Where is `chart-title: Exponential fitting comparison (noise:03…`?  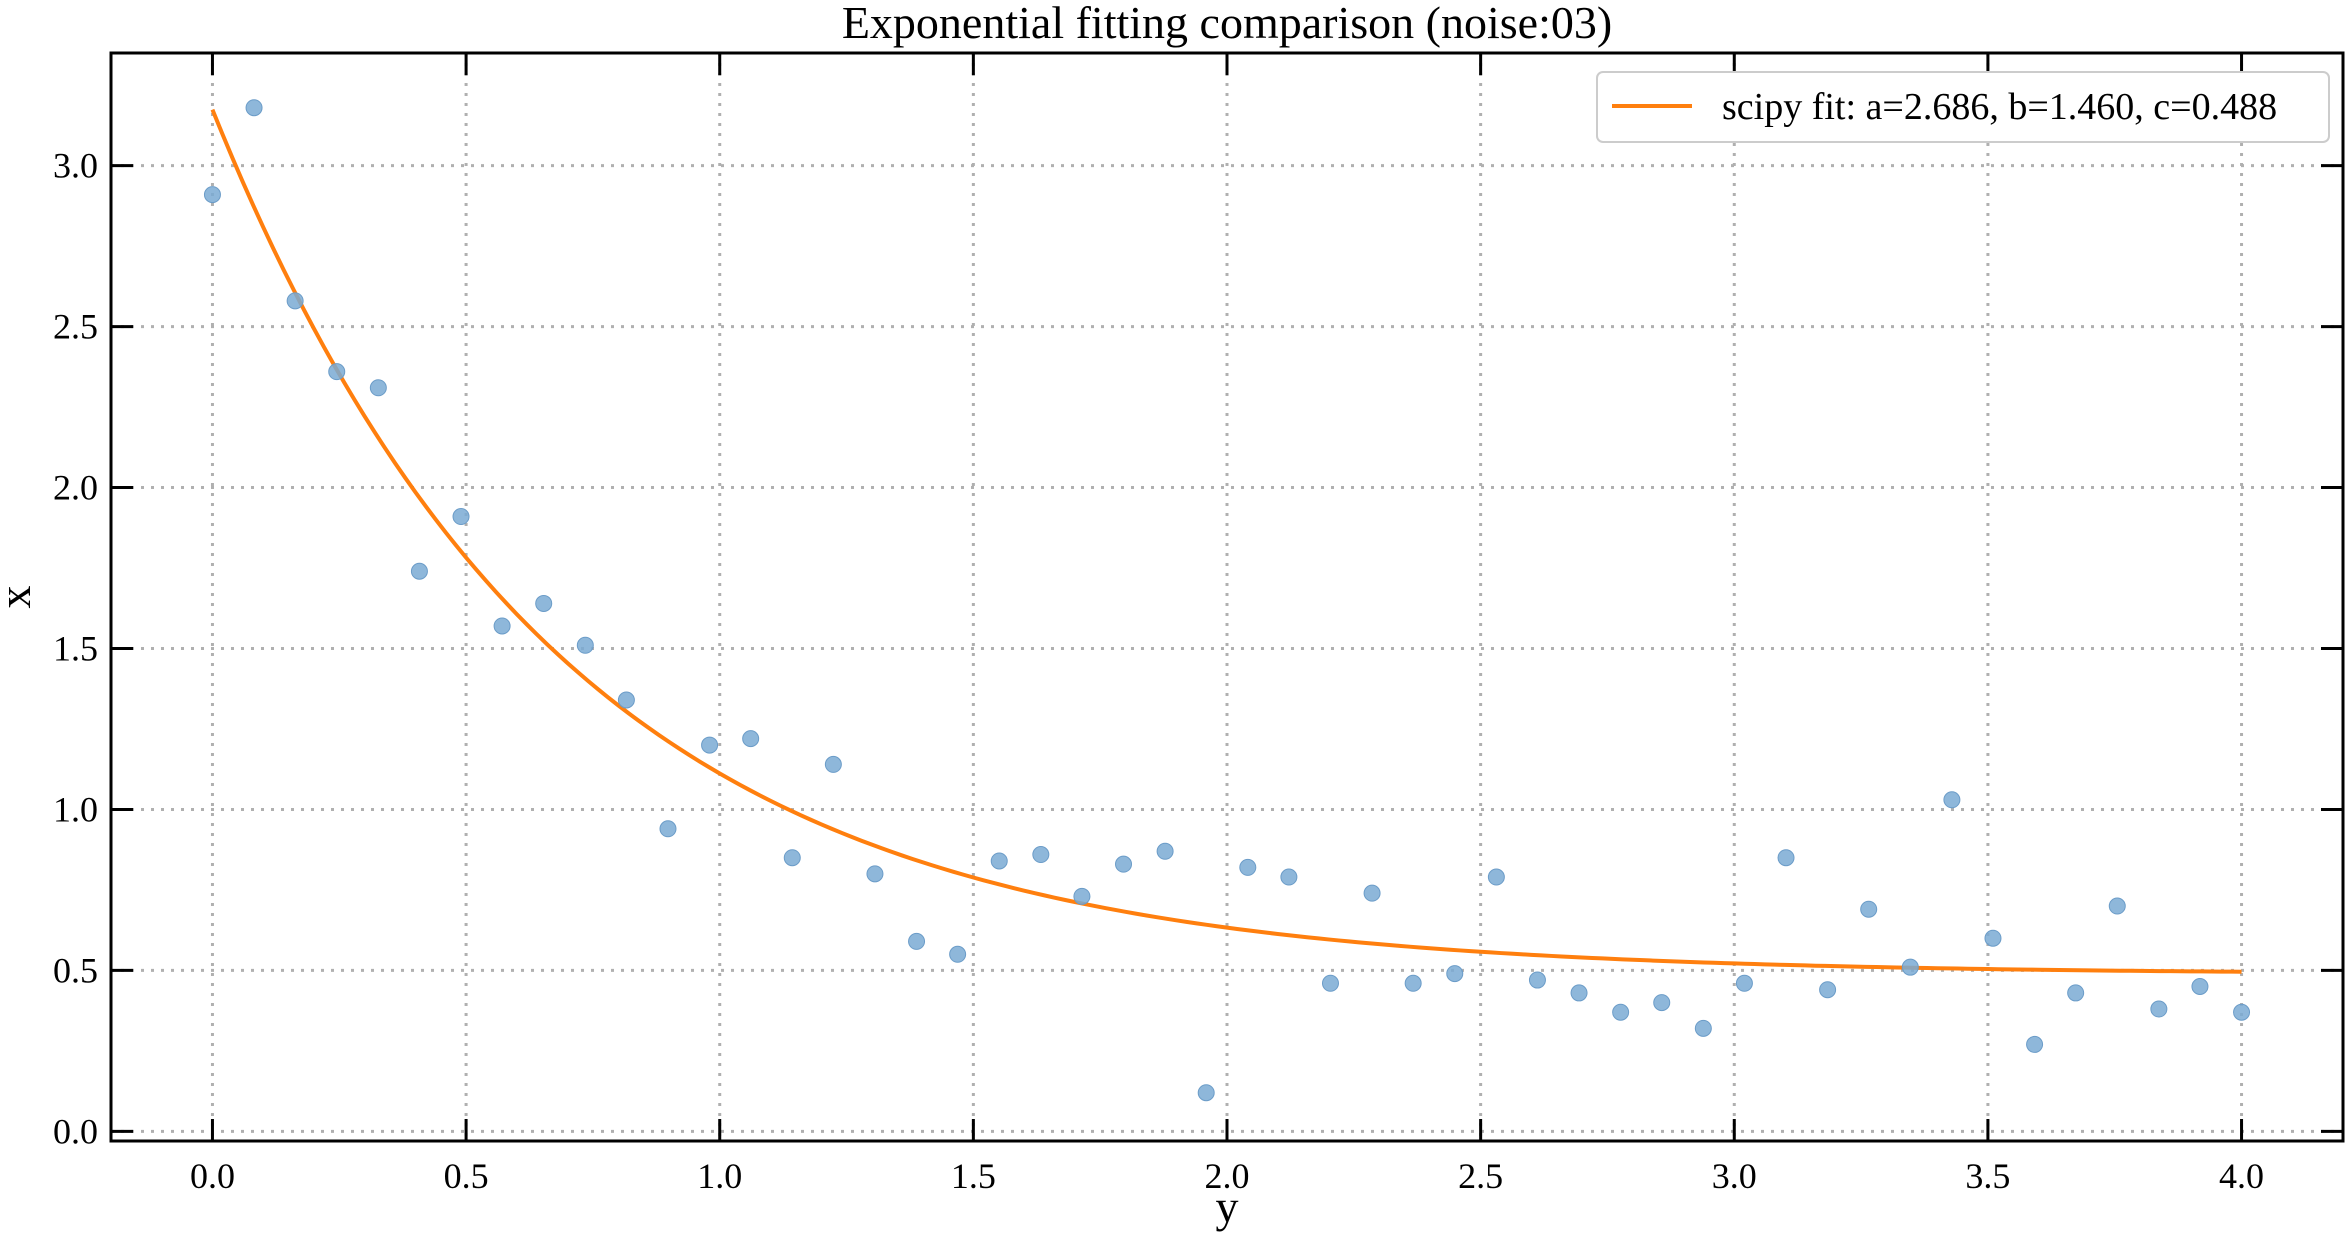
chart-title: Exponential fitting comparison (noise:03… is located at coordinates (1227, 24).